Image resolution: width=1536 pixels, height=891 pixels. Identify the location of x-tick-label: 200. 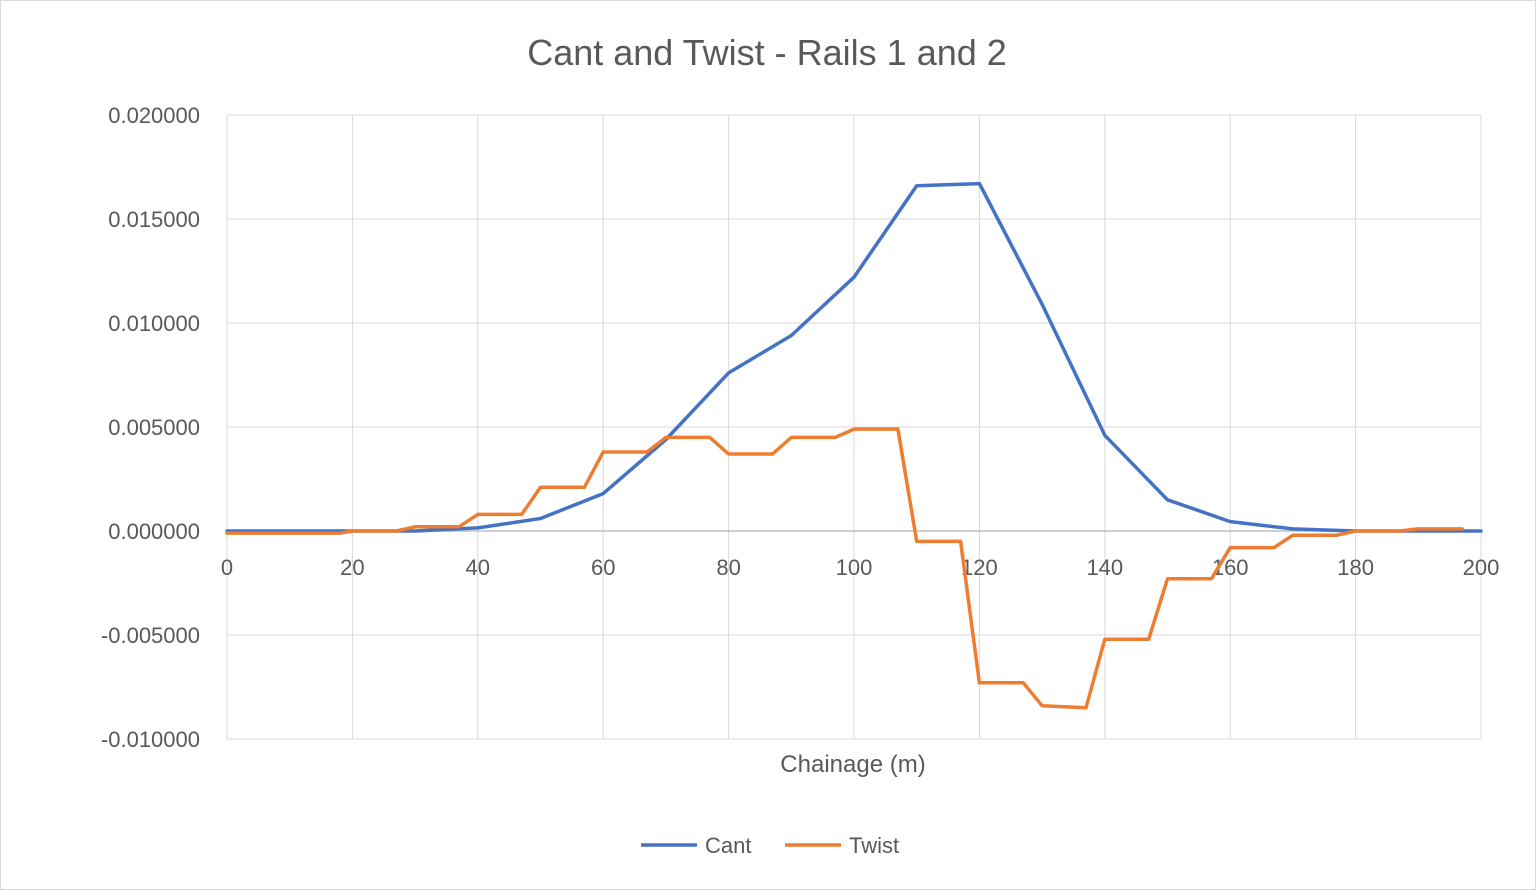
(1481, 567).